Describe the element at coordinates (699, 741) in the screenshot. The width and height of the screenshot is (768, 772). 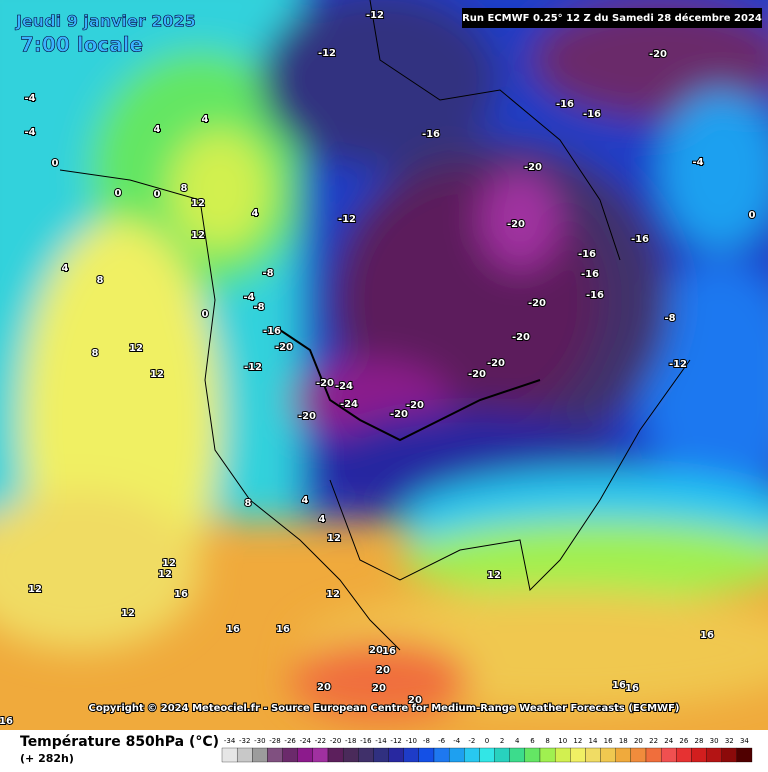
I see `colorbar-tick-label: 28` at that location.